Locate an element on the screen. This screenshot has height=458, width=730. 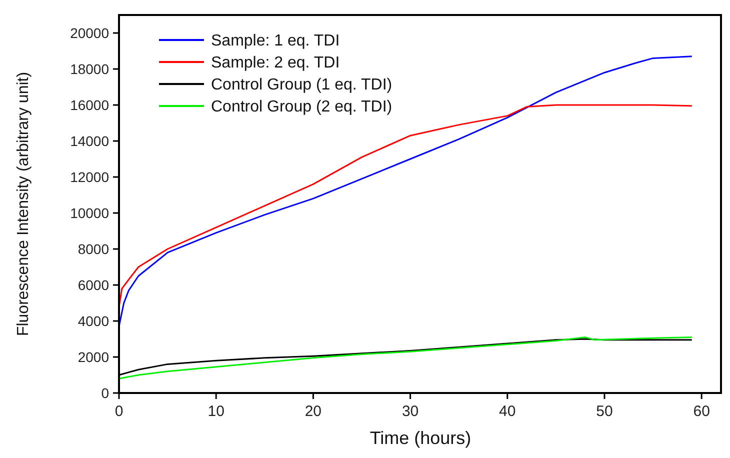
y-axis-title: Fluorescence Intensity (arbitrary unit) is located at coordinates (23, 204).